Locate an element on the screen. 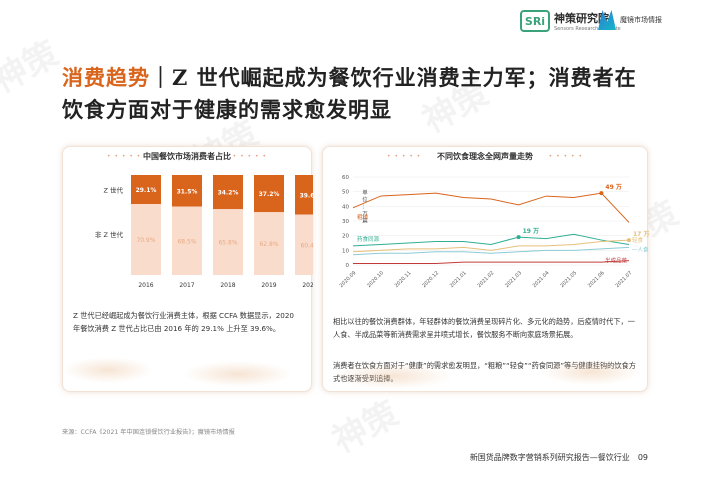 This screenshot has width=710, height=496. bar-label-z-gen: 29.1% is located at coordinates (146, 190).